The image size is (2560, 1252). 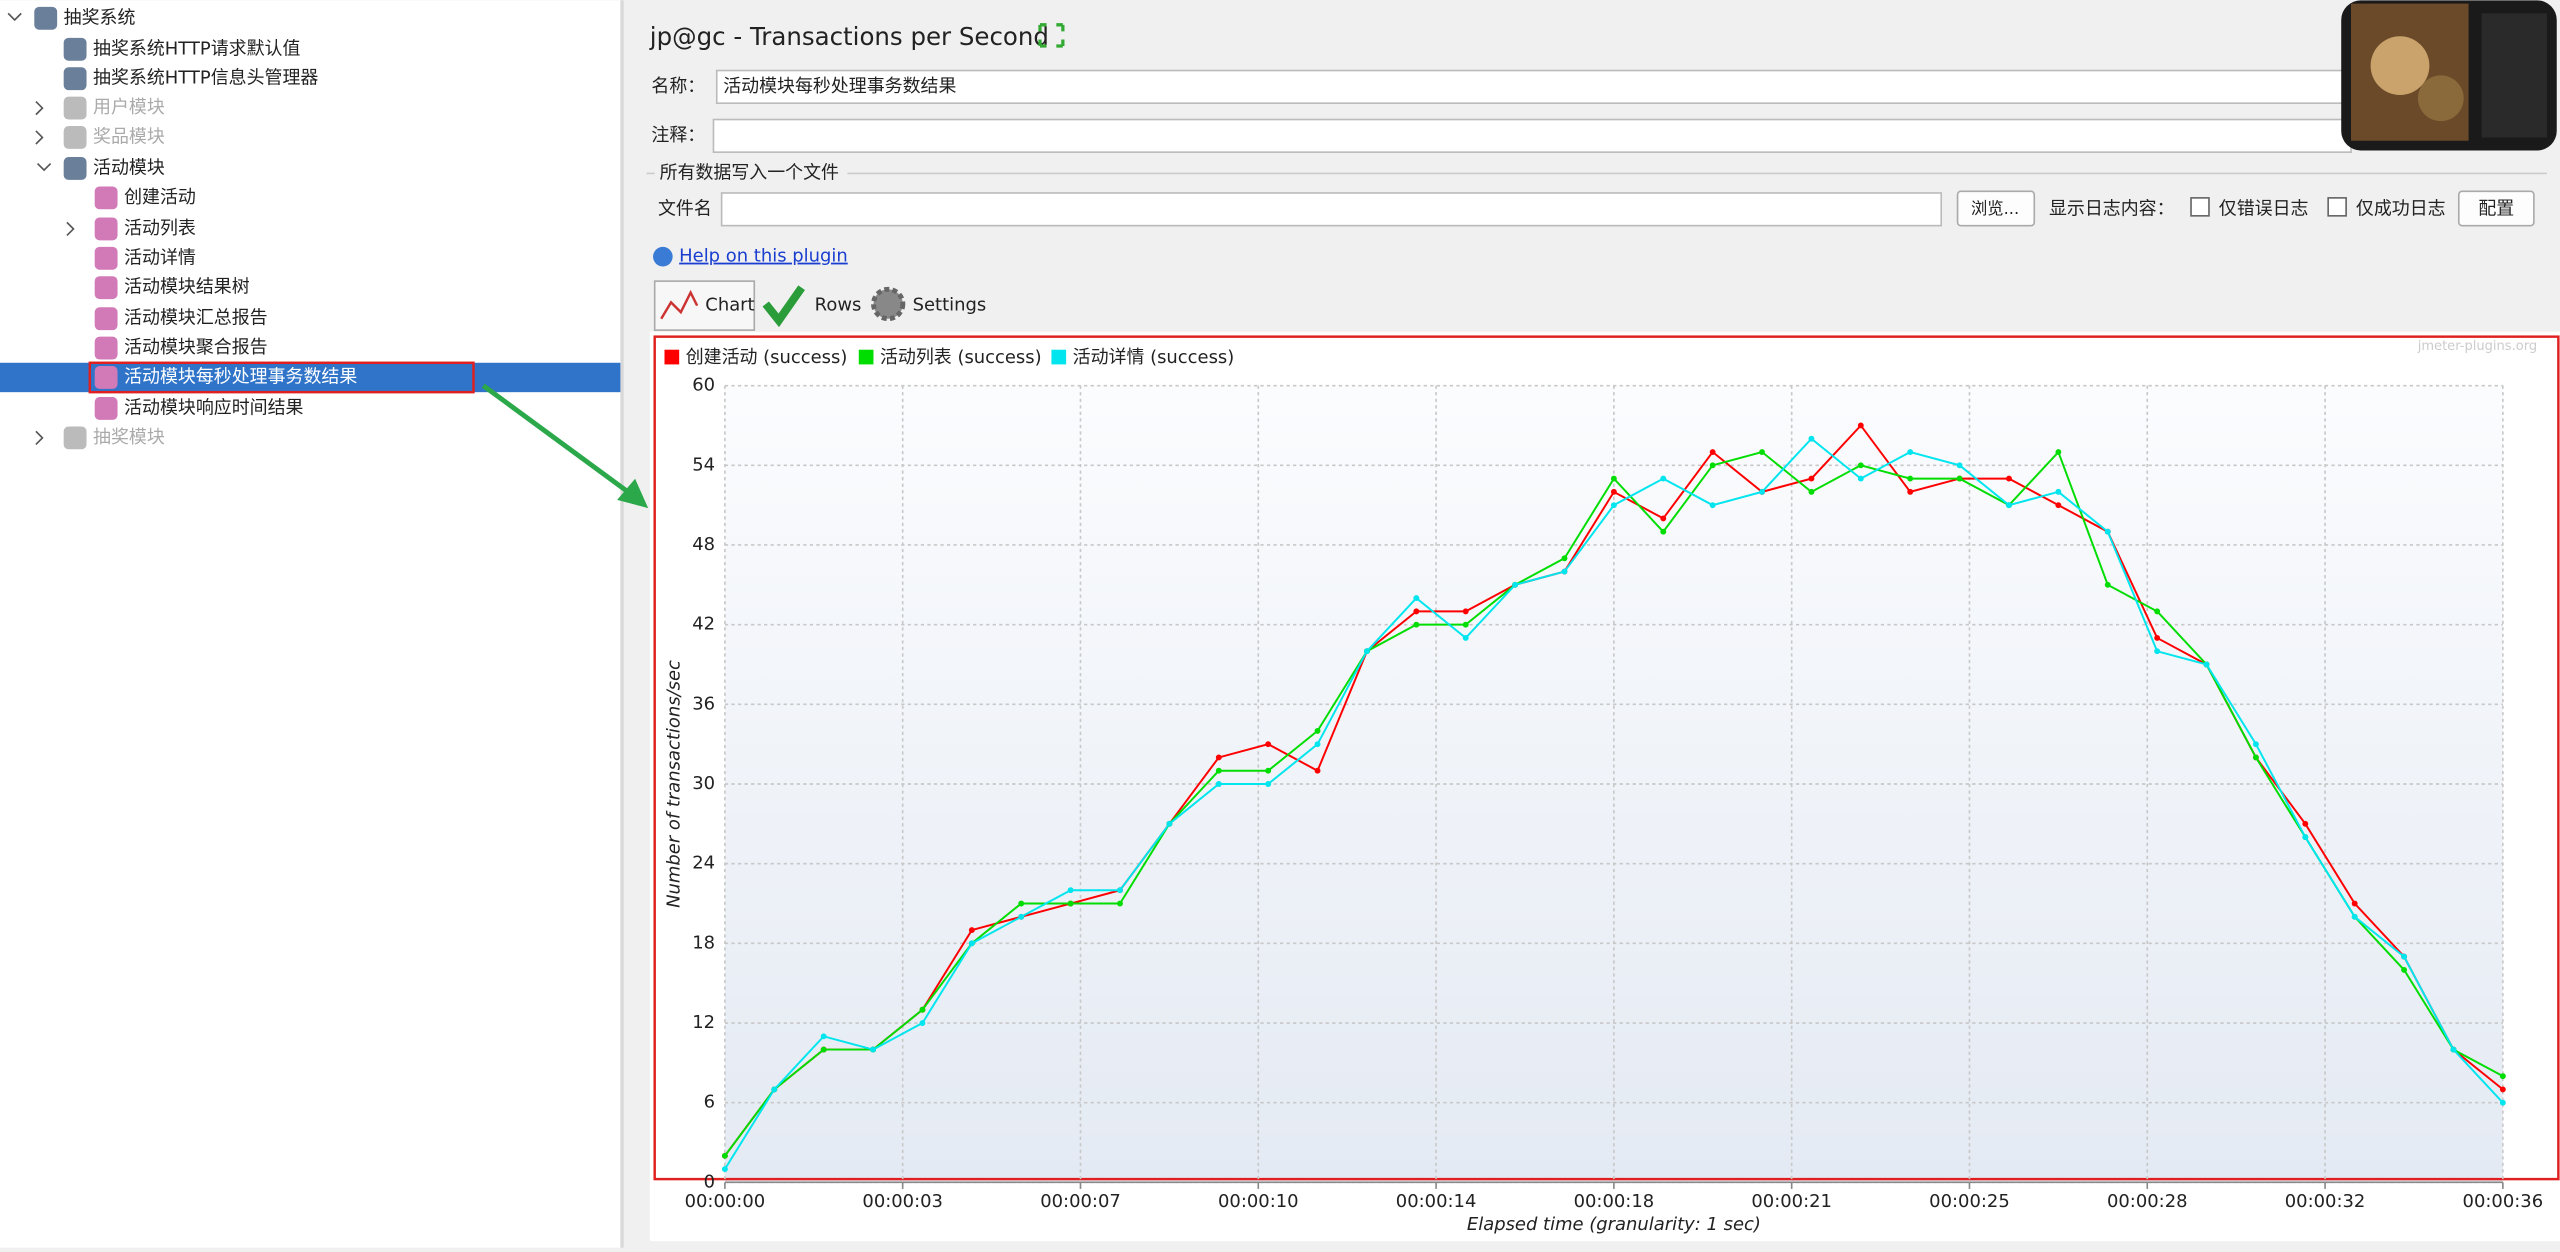 What do you see at coordinates (1533, 86) in the screenshot?
I see `name-input` at bounding box center [1533, 86].